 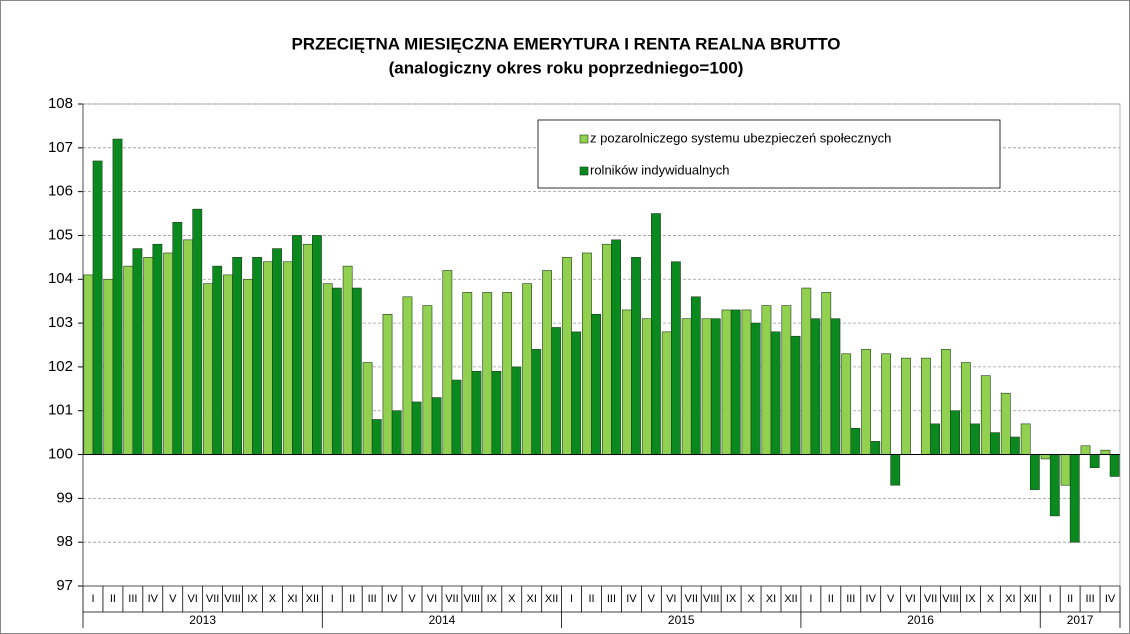 What do you see at coordinates (584, 171) in the screenshot?
I see `legend-swatch` at bounding box center [584, 171].